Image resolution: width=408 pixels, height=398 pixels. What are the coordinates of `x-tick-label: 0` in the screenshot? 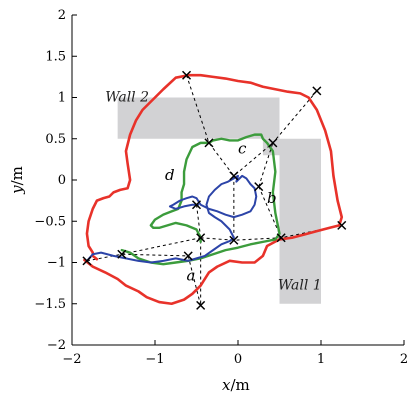 It's located at (238, 359).